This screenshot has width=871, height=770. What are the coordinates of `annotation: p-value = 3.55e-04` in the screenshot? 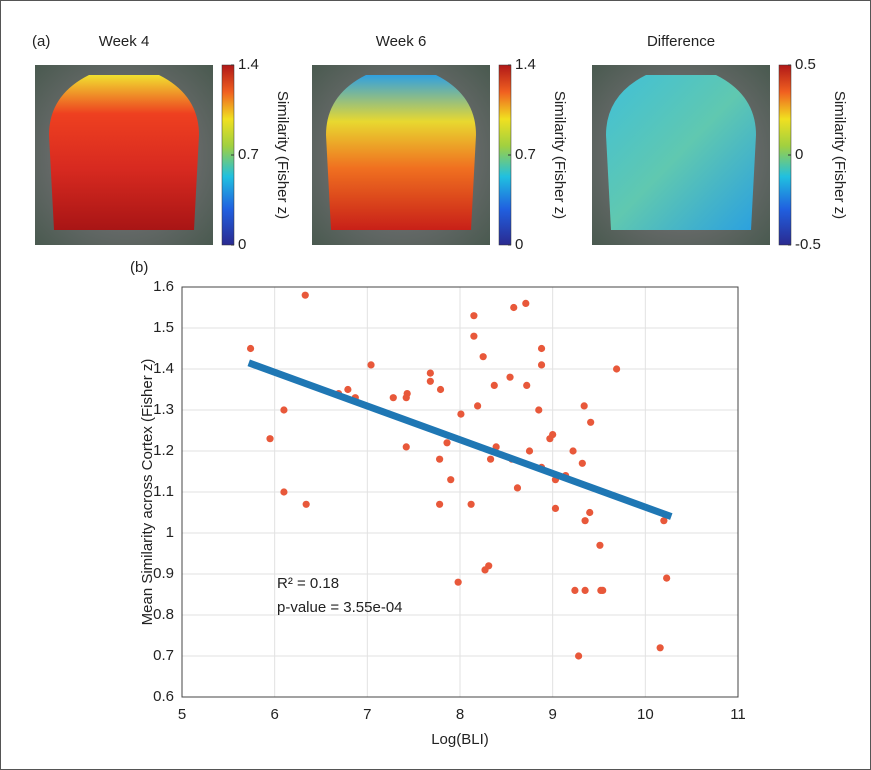 It's located at (340, 607).